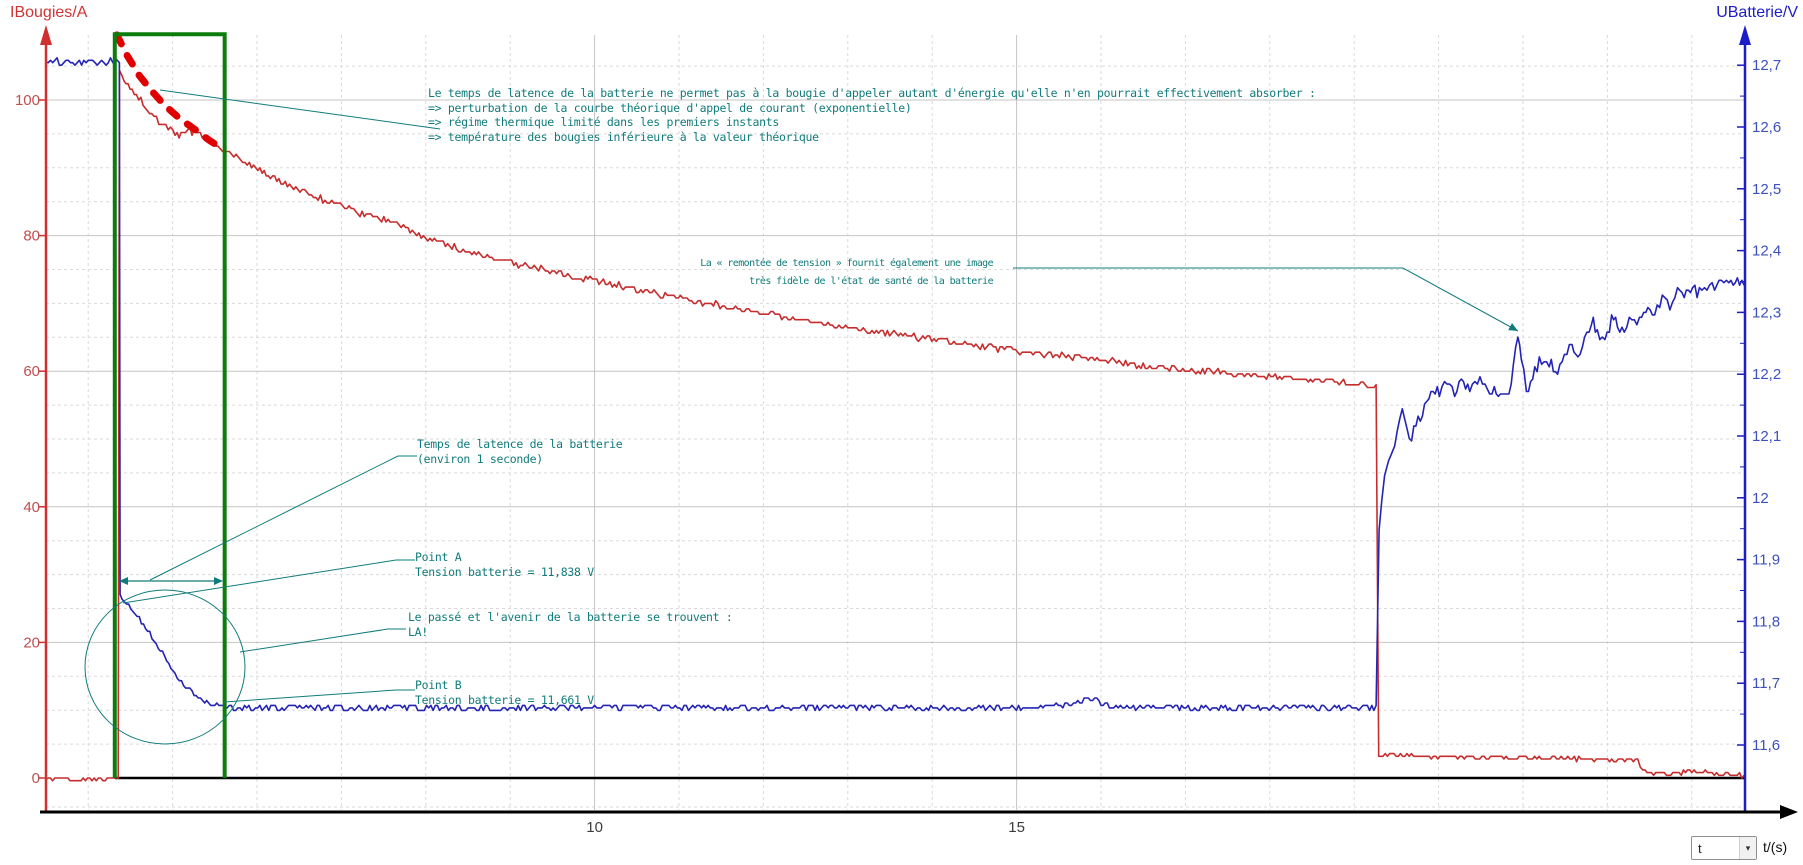  What do you see at coordinates (27, 100) in the screenshot?
I see `left-axis-tick-label: 100` at bounding box center [27, 100].